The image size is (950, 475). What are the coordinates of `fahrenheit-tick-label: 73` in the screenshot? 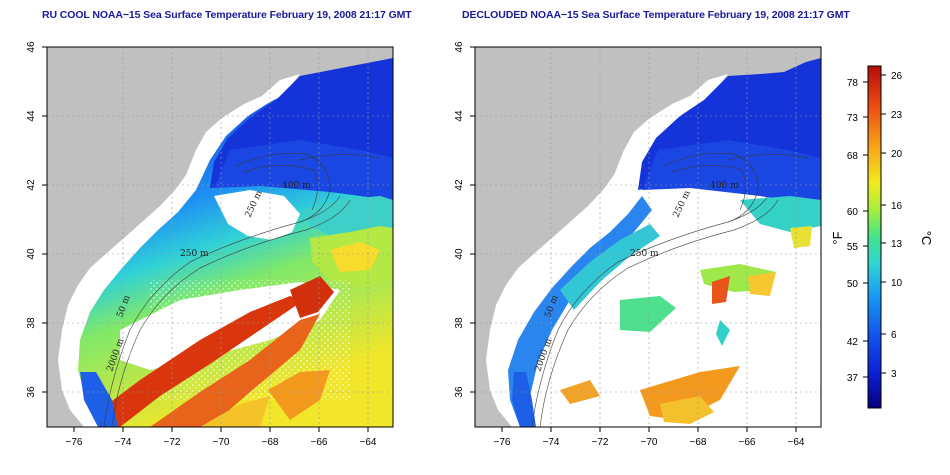 It's located at (853, 118).